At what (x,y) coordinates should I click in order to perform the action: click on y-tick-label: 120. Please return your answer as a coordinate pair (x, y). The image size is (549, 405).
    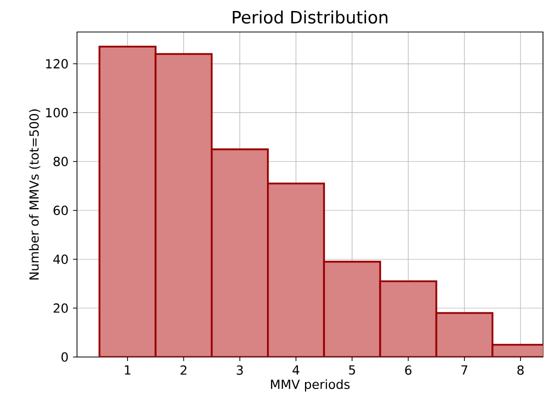
    Looking at the image, I should click on (57, 63).